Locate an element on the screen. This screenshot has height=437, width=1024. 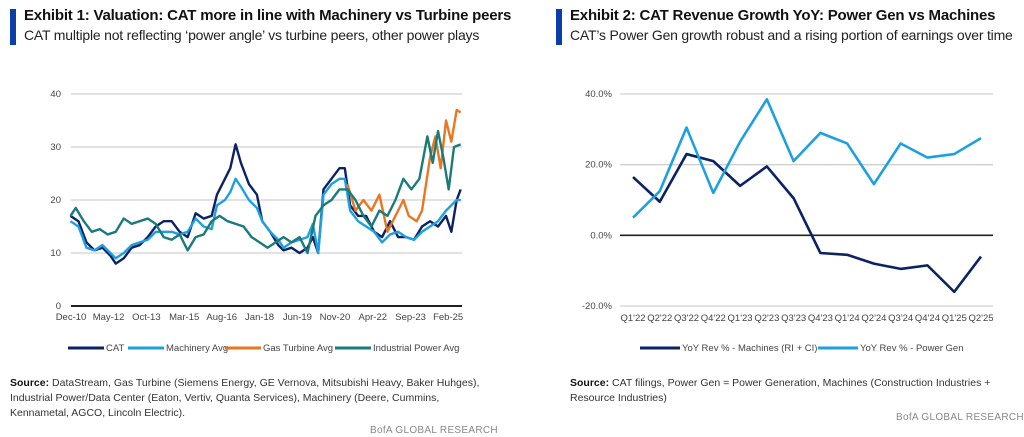
x-tick-label: Feb-25 is located at coordinates (448, 317).